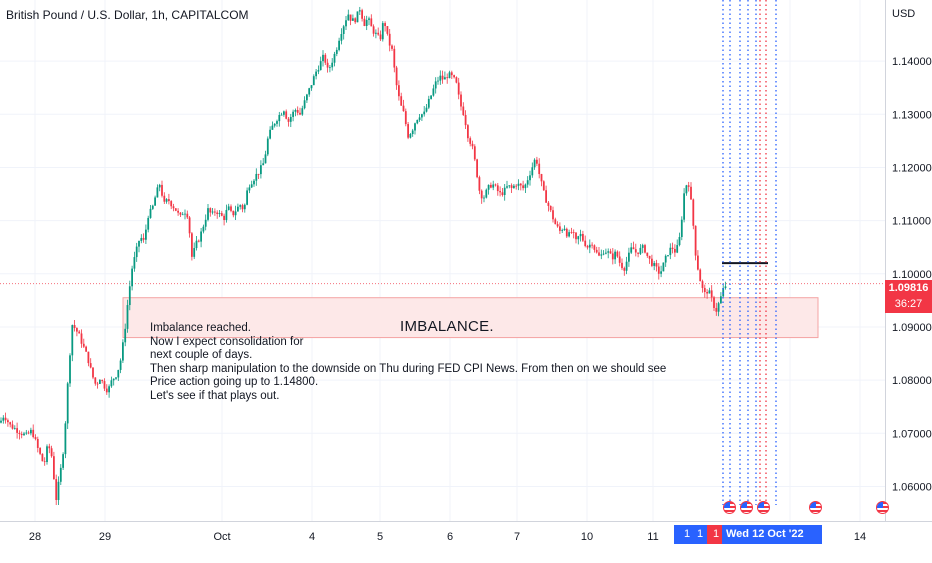  Describe the element at coordinates (652, 537) in the screenshot. I see `x-tick-label: 11` at that location.